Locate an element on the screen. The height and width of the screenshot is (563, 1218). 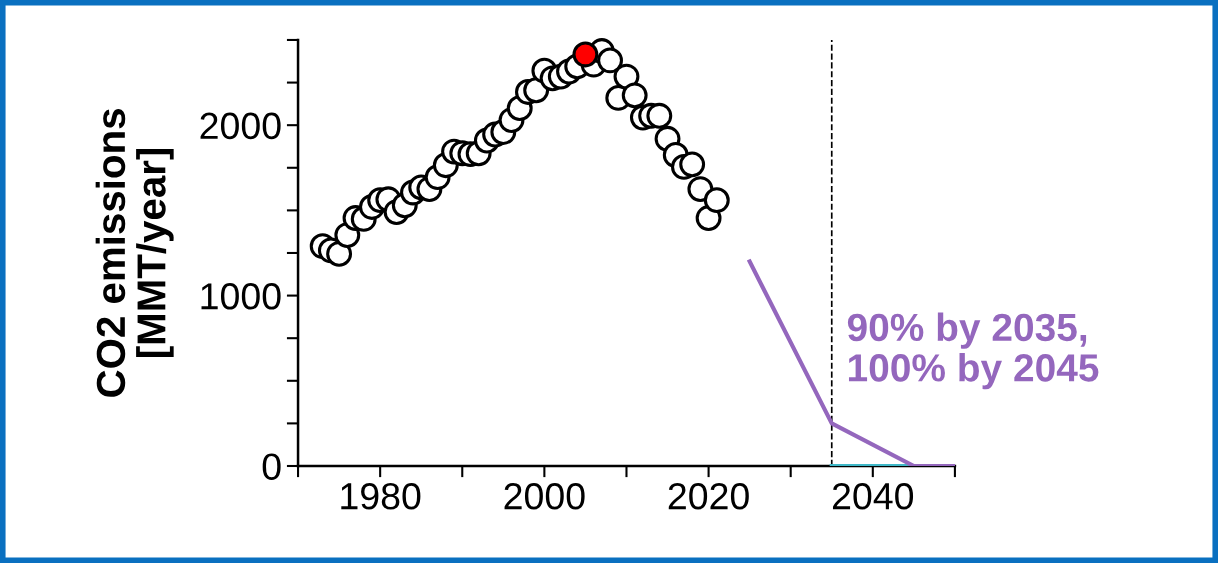
y-tick-label: 0 is located at coordinates (271, 466).